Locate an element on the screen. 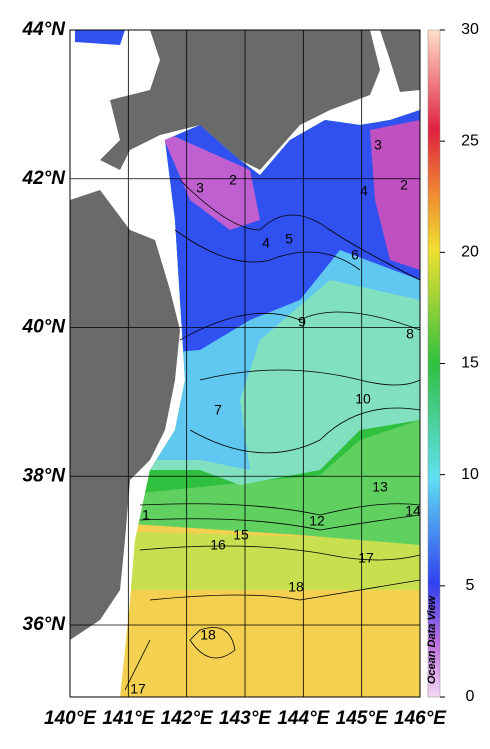 The width and height of the screenshot is (490, 749). contour-label: 5 is located at coordinates (289, 239).